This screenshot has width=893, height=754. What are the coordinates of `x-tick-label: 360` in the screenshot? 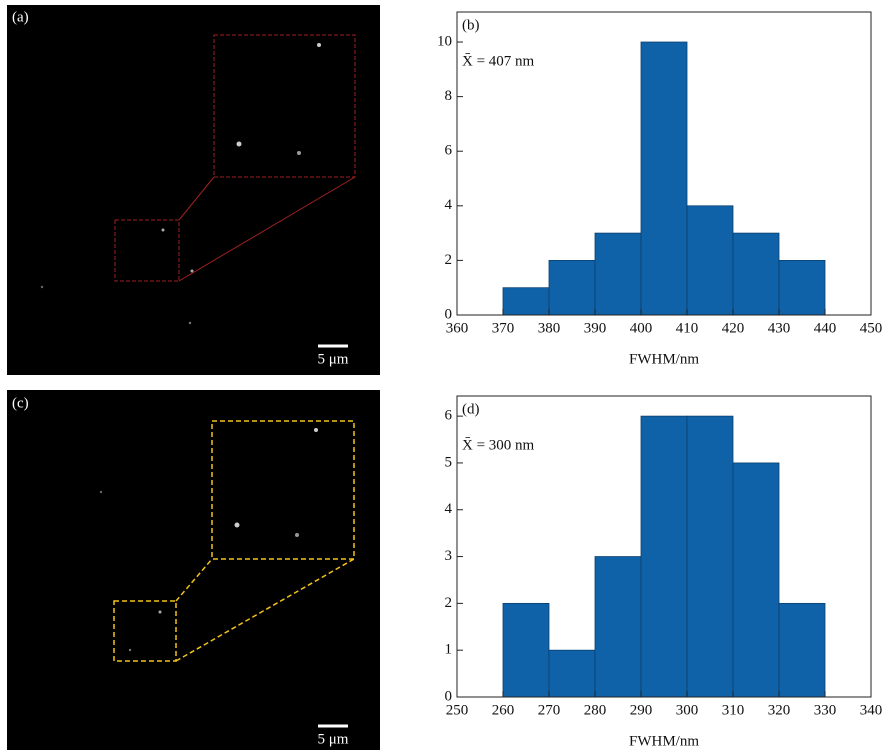 It's located at (457, 328).